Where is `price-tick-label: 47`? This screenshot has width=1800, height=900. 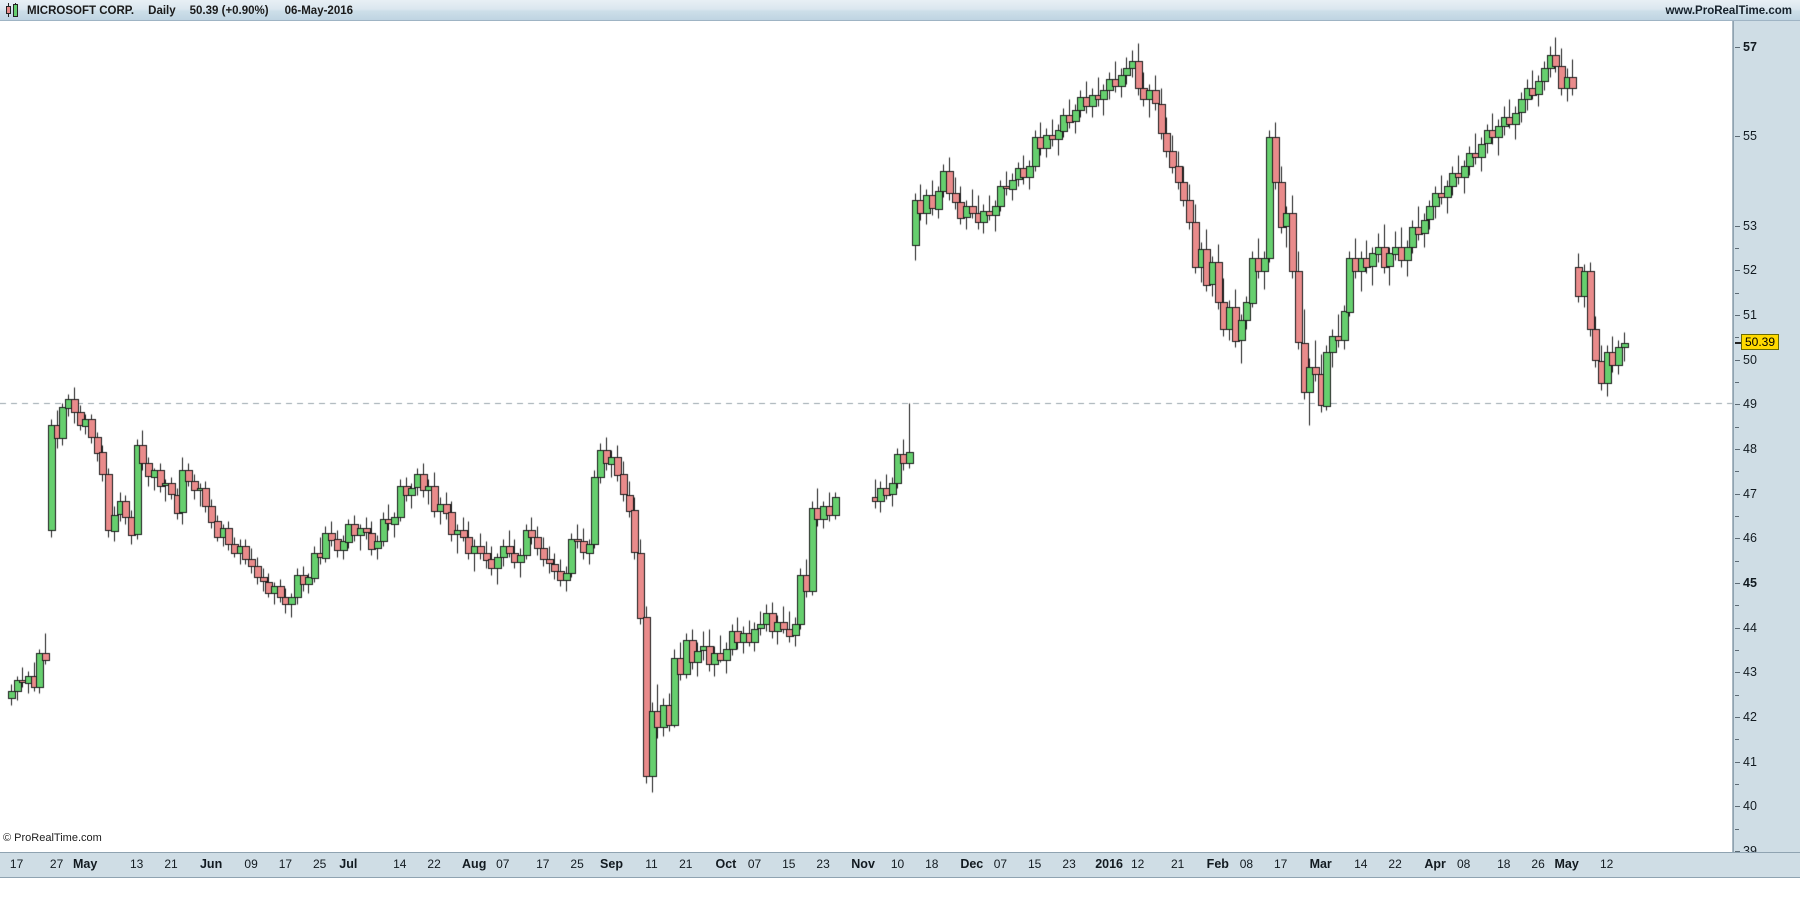 price-tick-label: 47 is located at coordinates (1750, 493).